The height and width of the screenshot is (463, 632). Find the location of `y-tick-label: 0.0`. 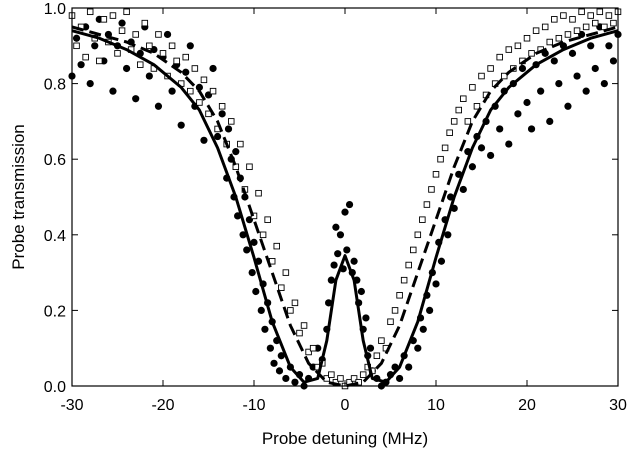

y-tick-label: 0.0 is located at coordinates (55, 387).